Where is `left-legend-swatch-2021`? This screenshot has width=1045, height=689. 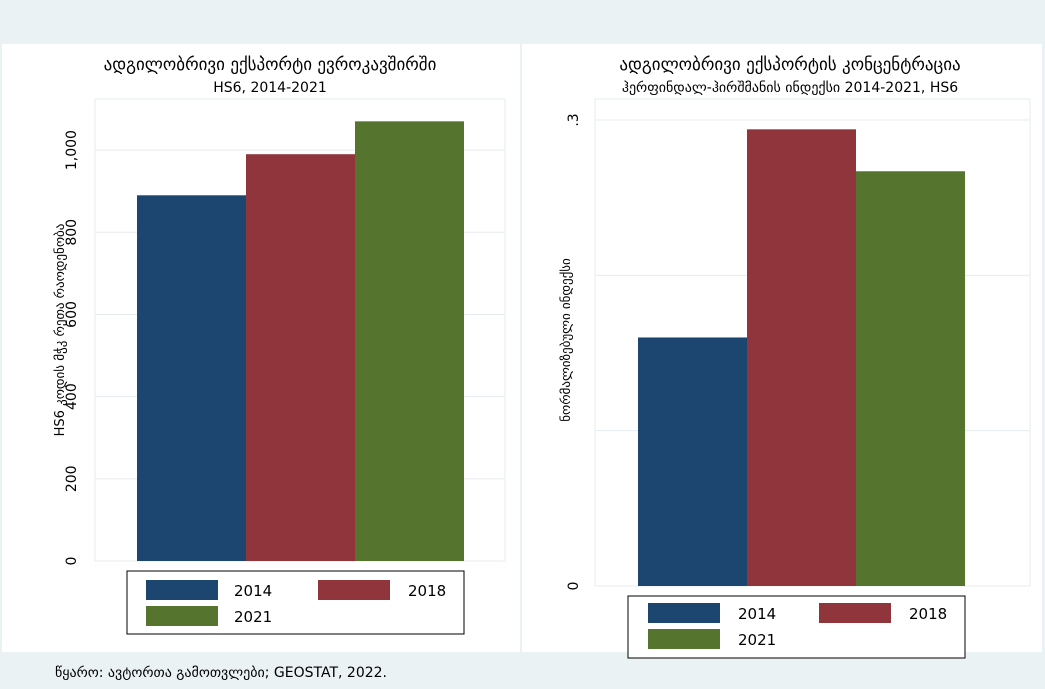 left-legend-swatch-2021 is located at coordinates (182, 616).